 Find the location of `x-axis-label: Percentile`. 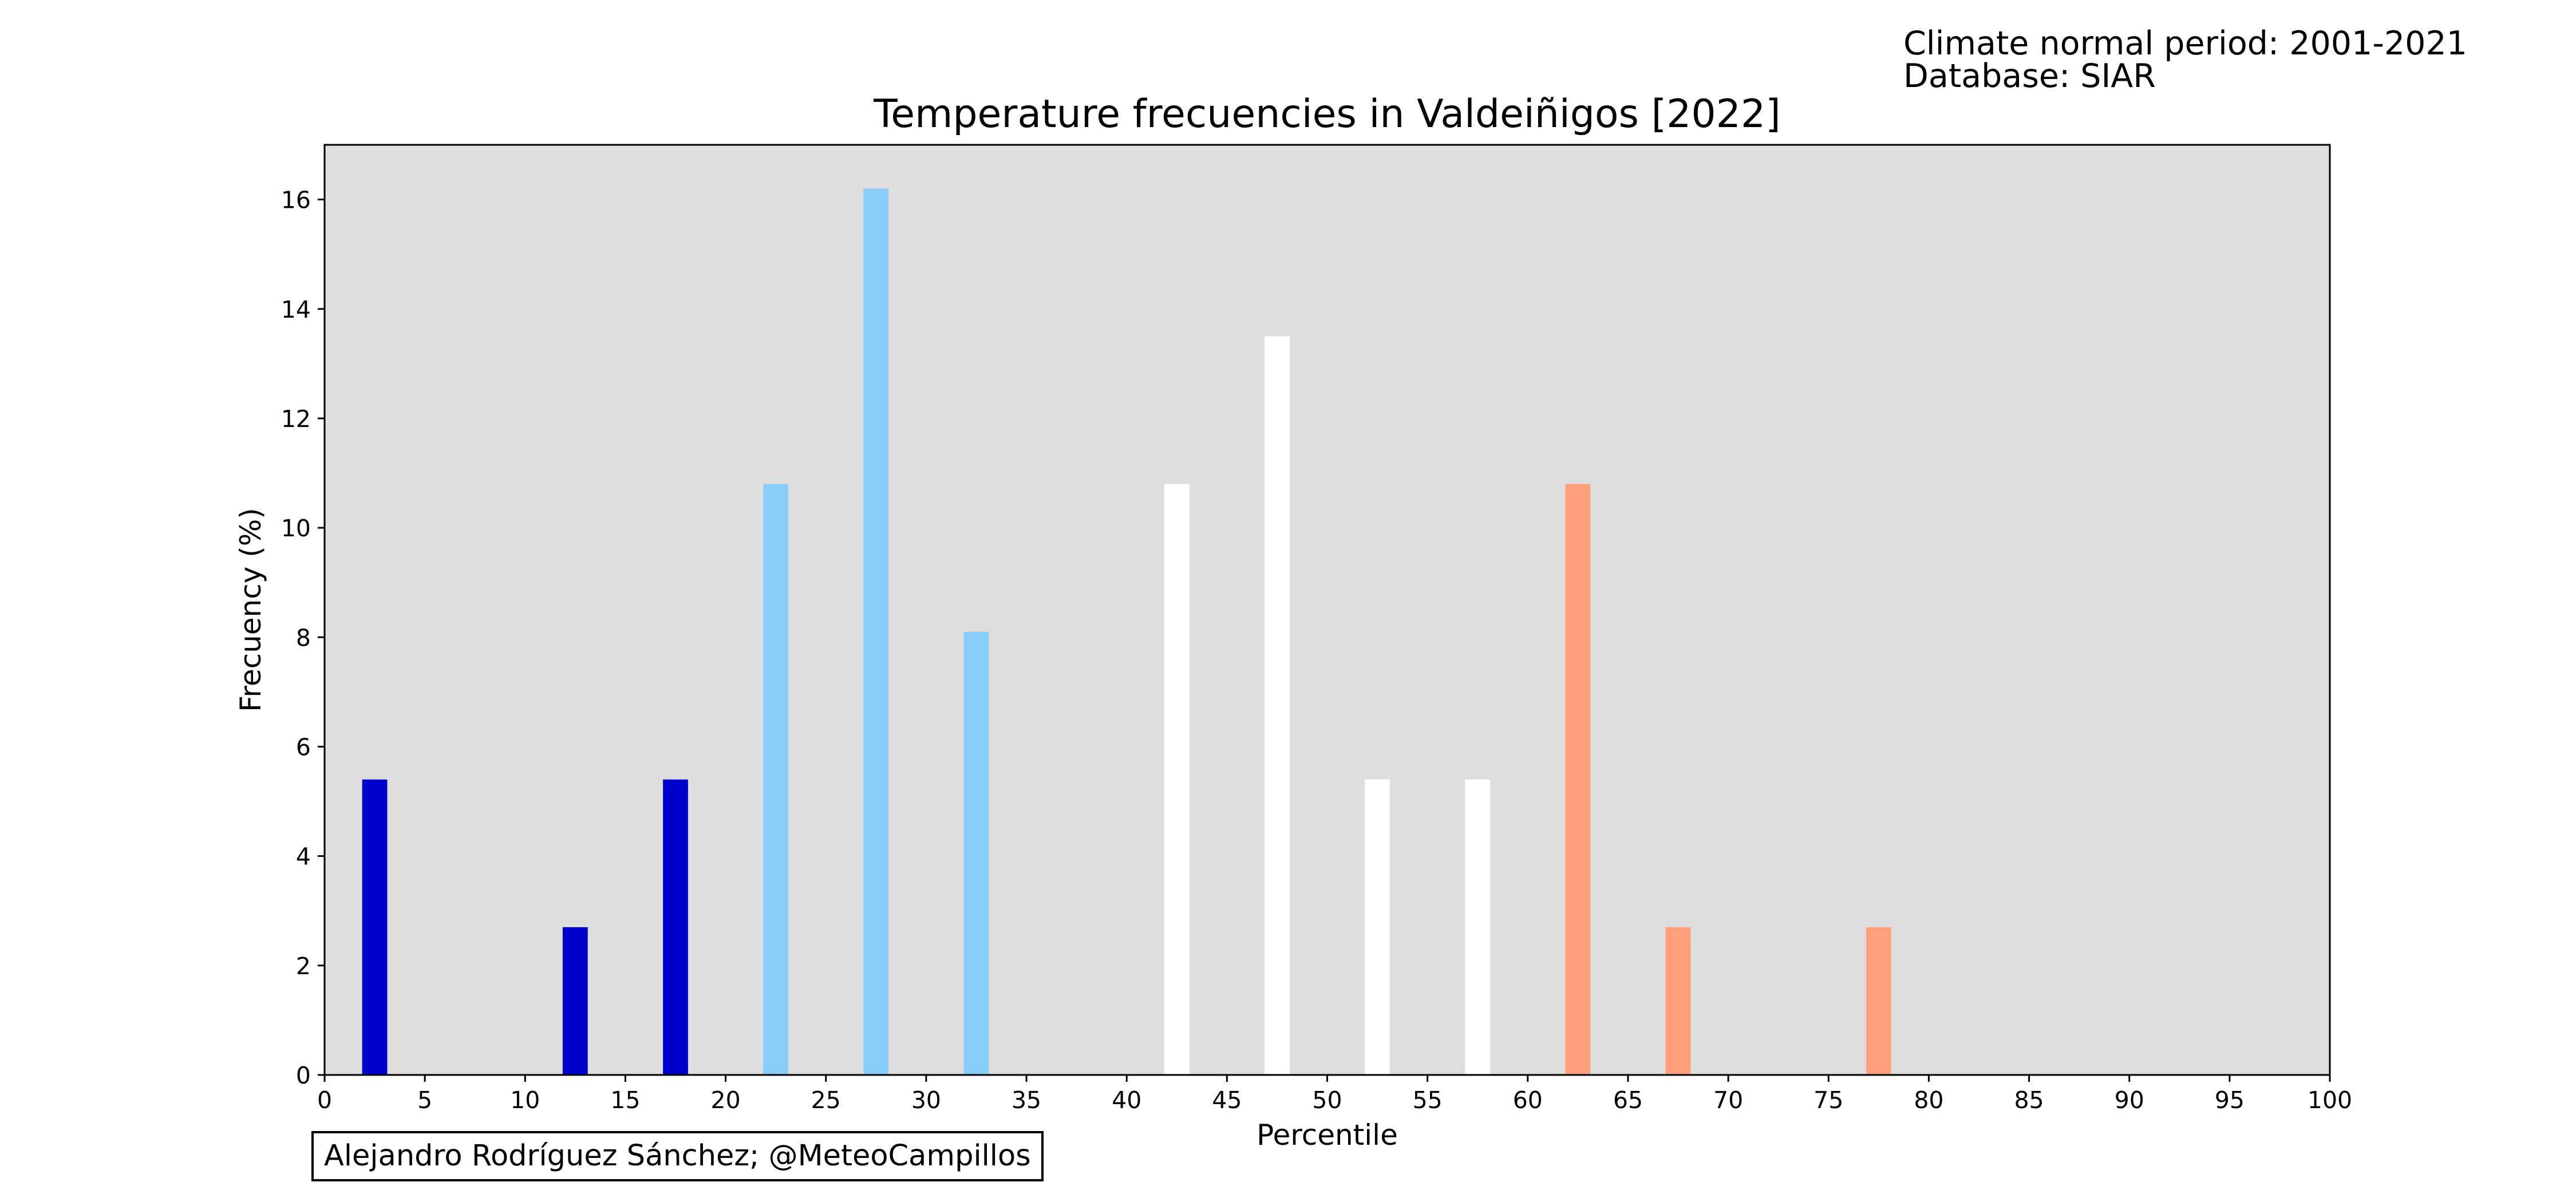

x-axis-label: Percentile is located at coordinates (1327, 1135).